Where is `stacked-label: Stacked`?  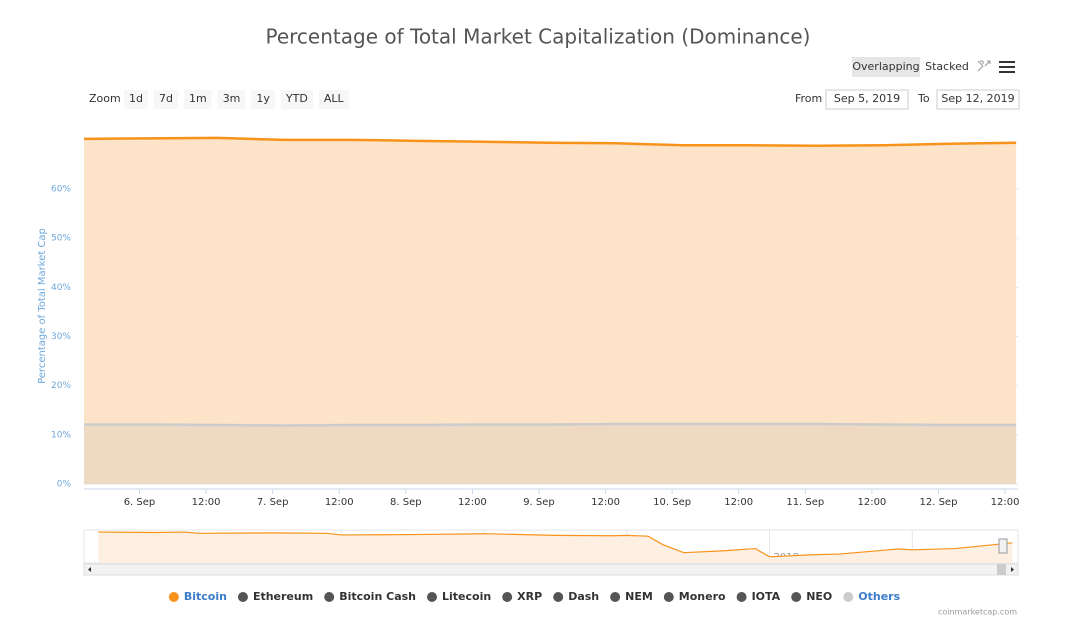 stacked-label: Stacked is located at coordinates (947, 66).